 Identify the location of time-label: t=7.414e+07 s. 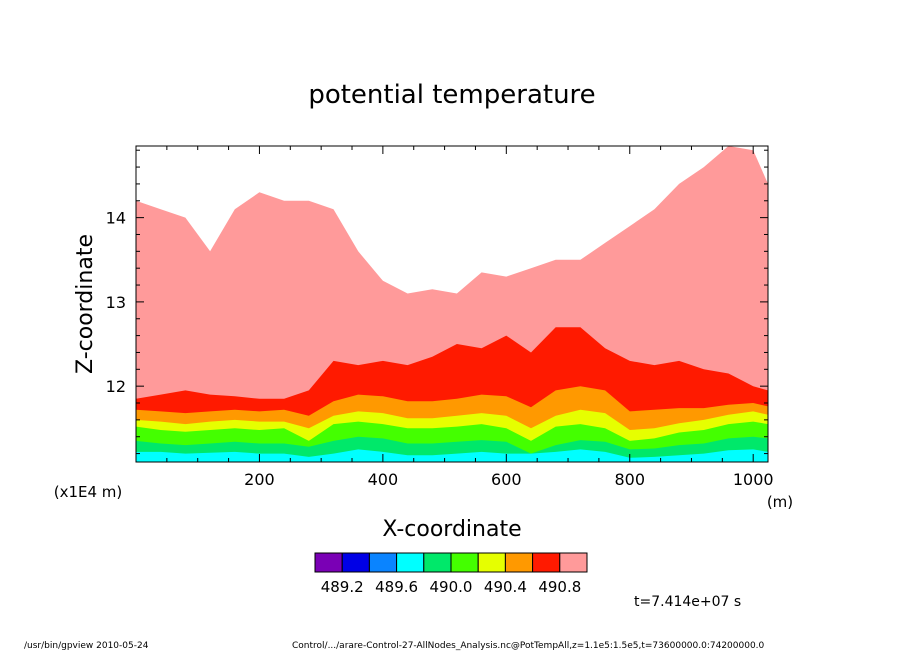
(688, 602).